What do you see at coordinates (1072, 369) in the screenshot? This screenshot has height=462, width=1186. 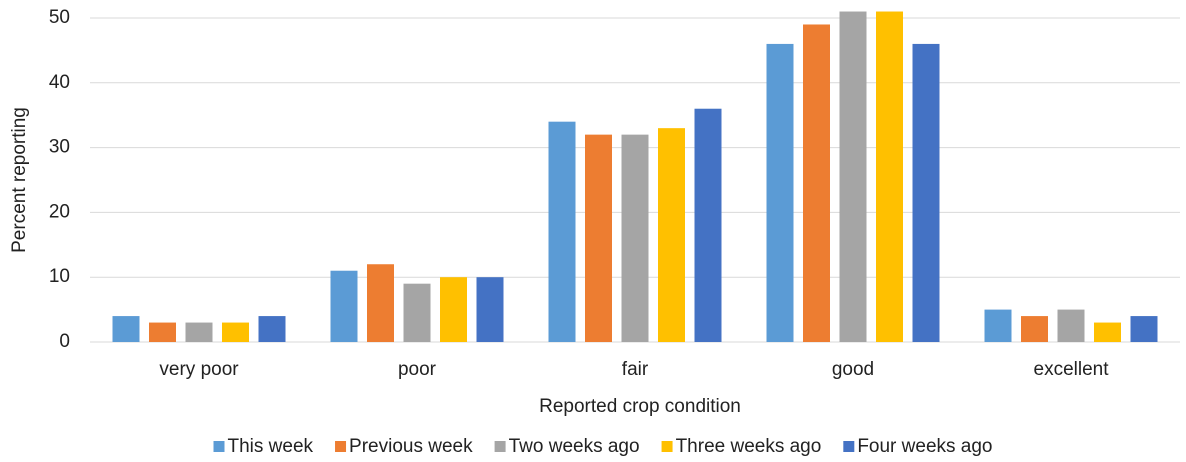 I see `x-tick-label: excellent` at bounding box center [1072, 369].